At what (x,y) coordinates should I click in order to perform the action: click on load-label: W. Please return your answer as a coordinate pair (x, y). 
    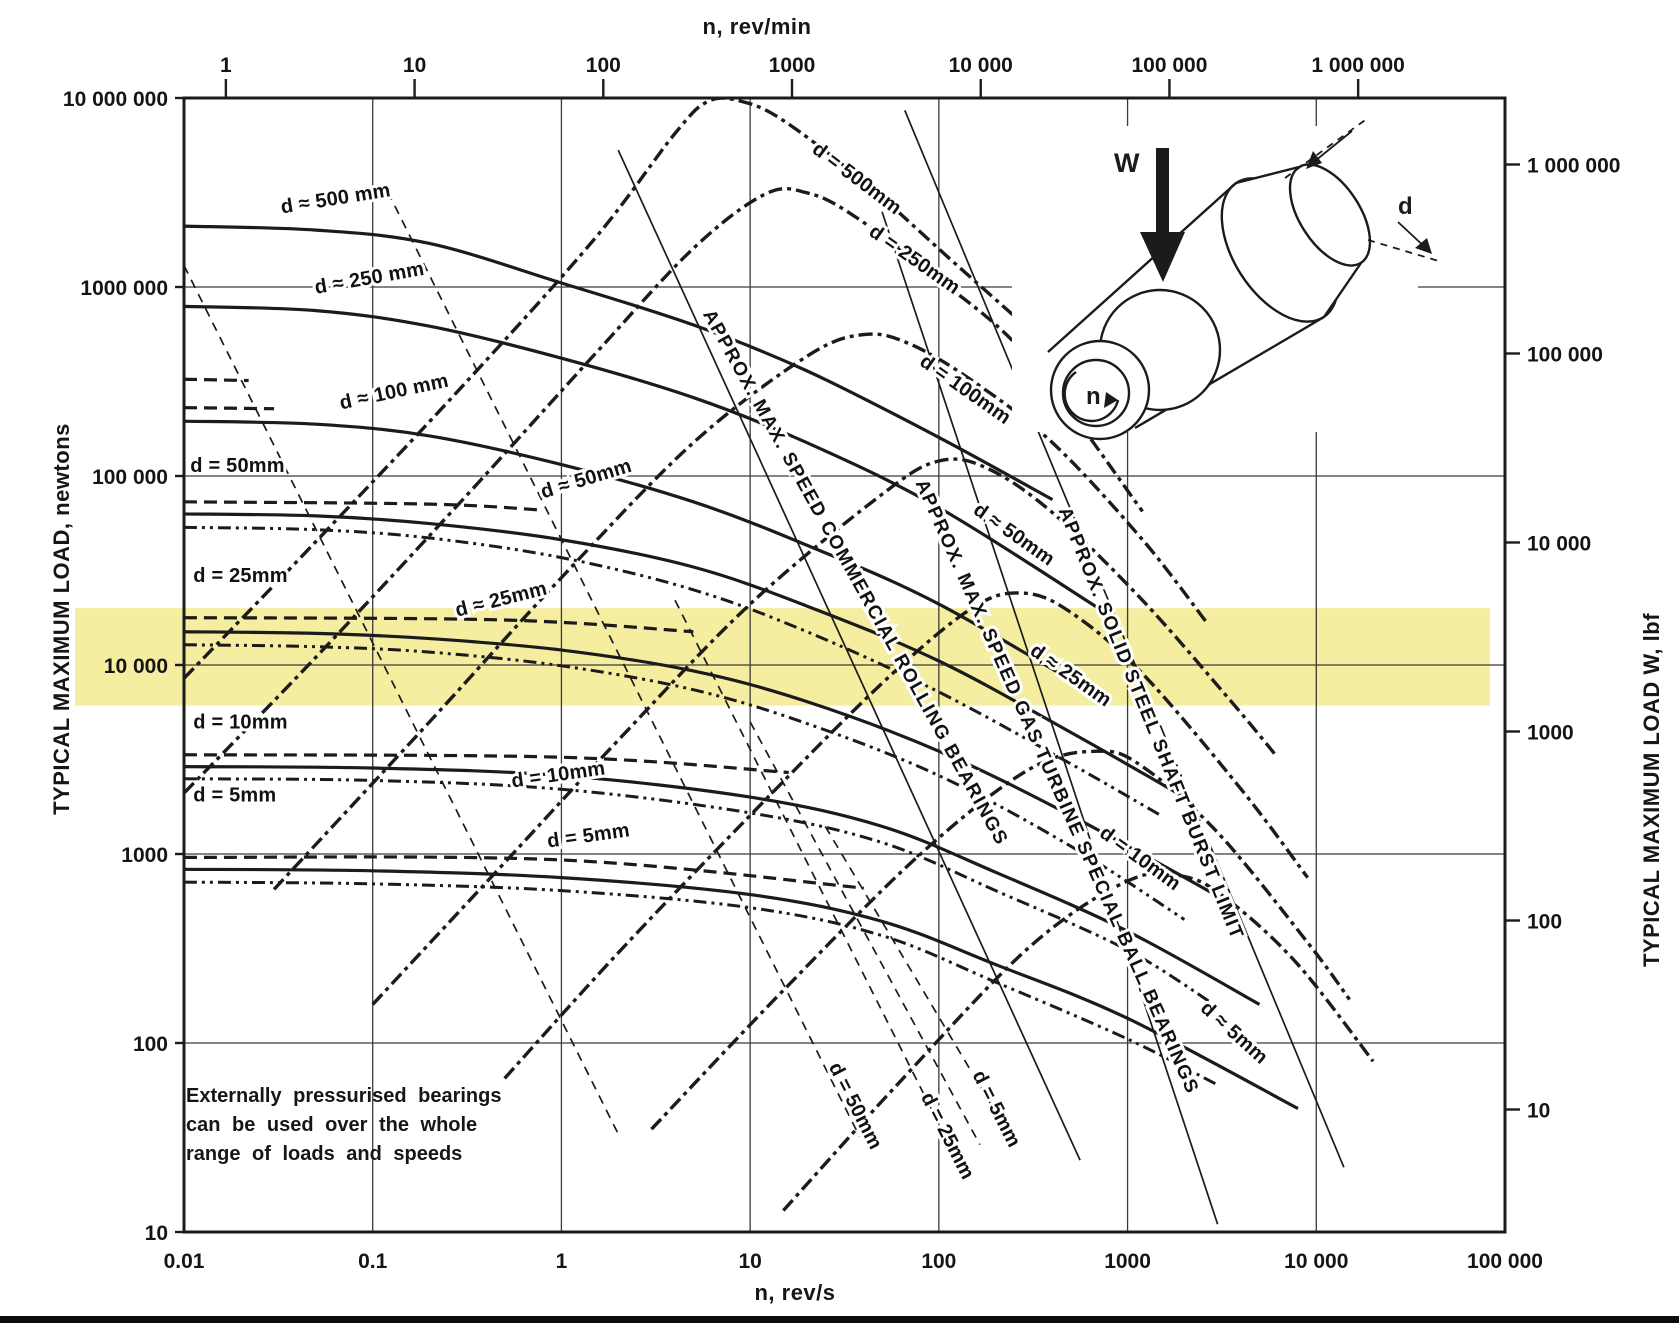
    Looking at the image, I should click on (1127, 163).